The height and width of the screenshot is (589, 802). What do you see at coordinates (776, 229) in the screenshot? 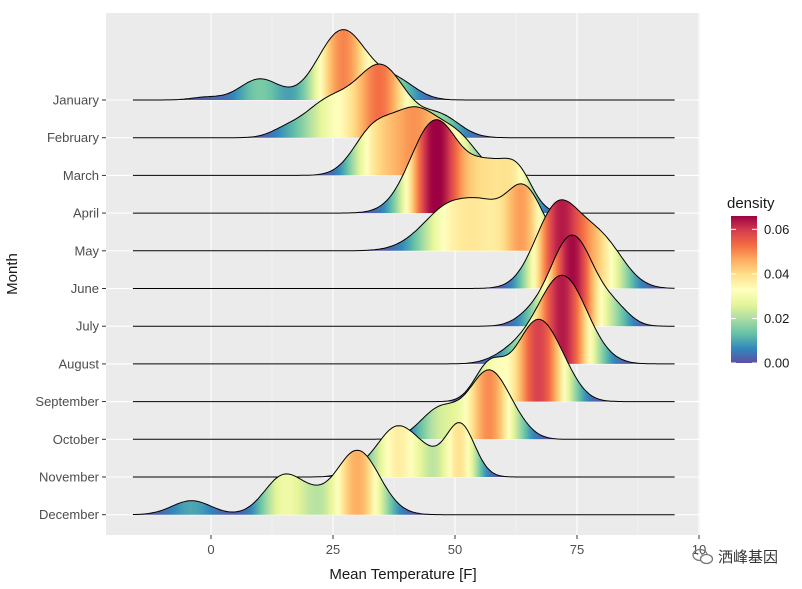
I see `legend-label: 0.06` at bounding box center [776, 229].